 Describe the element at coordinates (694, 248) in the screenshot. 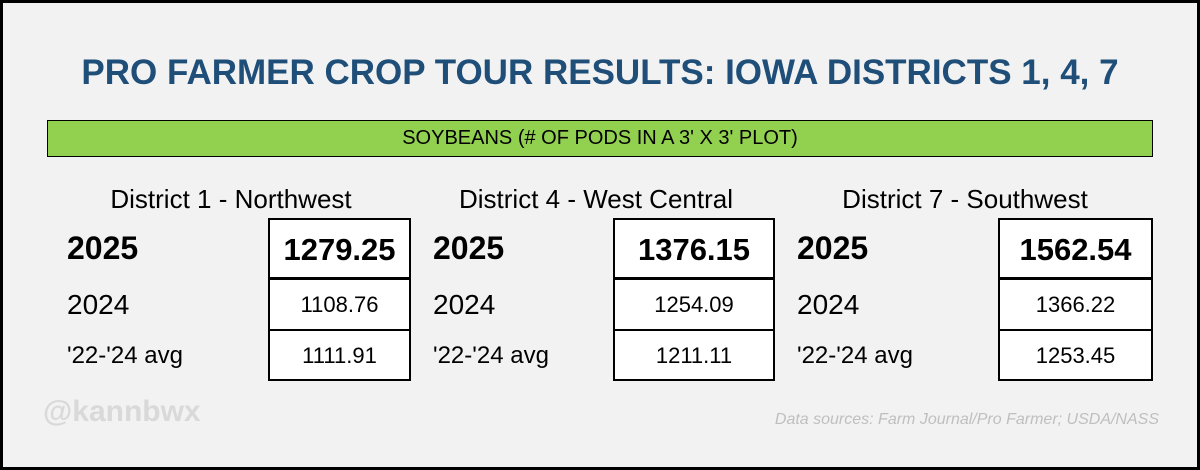

I see `value-cell: 1376.15` at that location.